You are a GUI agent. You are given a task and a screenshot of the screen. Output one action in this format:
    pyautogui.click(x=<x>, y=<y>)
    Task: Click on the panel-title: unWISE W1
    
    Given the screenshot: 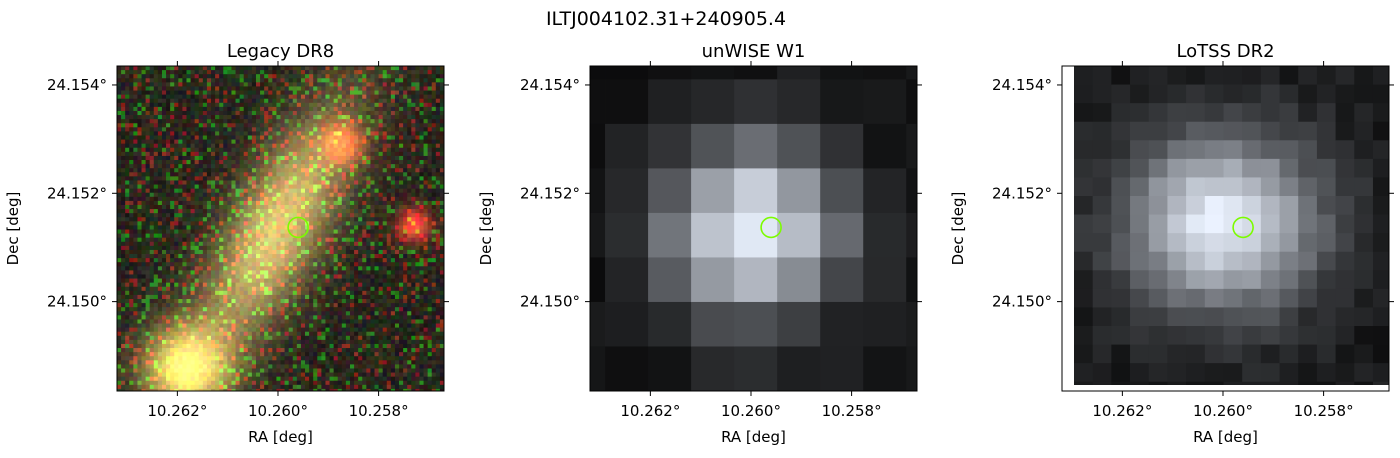 What is the action you would take?
    pyautogui.click(x=754, y=51)
    